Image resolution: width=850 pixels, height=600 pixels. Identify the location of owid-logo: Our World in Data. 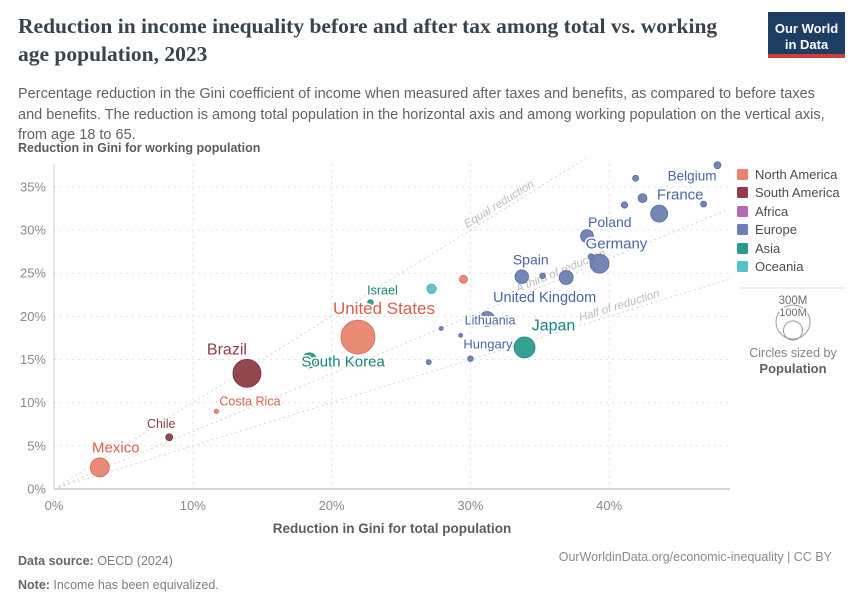
(806, 35).